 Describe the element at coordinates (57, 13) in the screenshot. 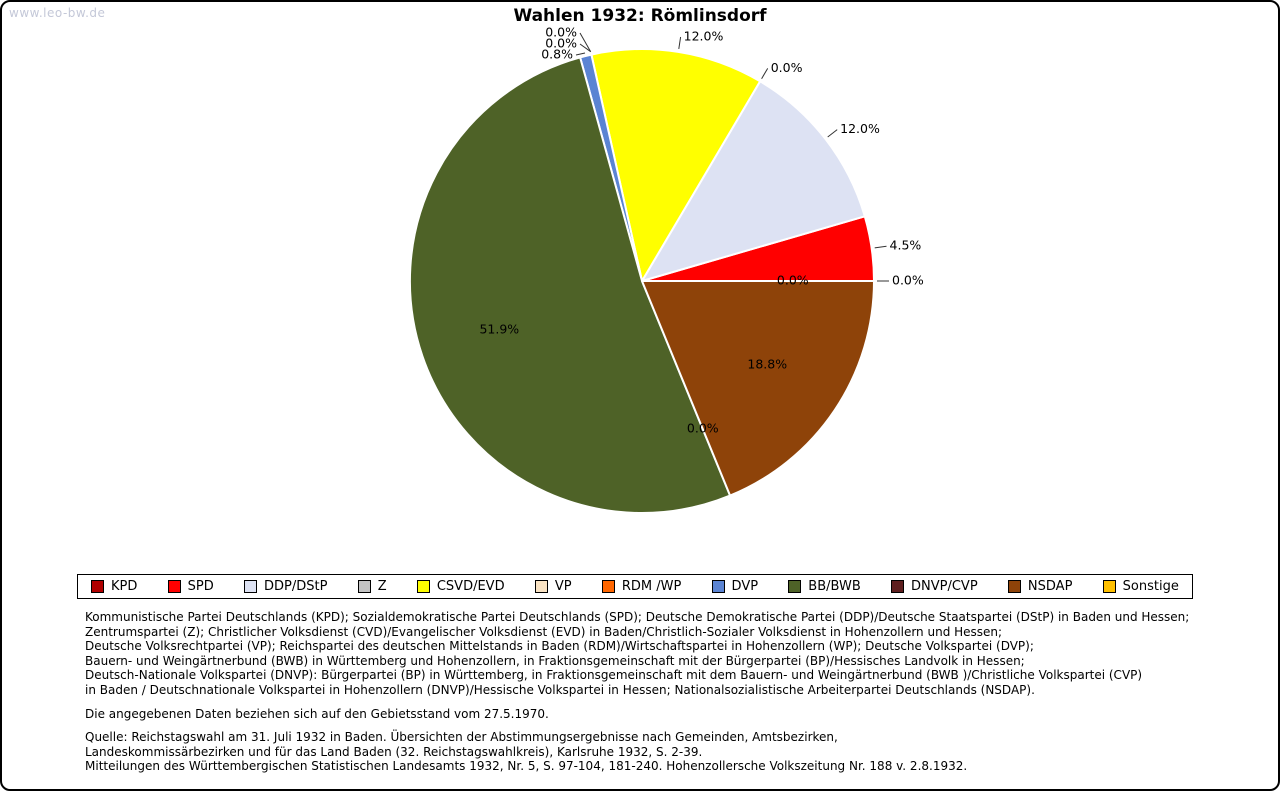

I see `watermark: www.leo-bw.de` at that location.